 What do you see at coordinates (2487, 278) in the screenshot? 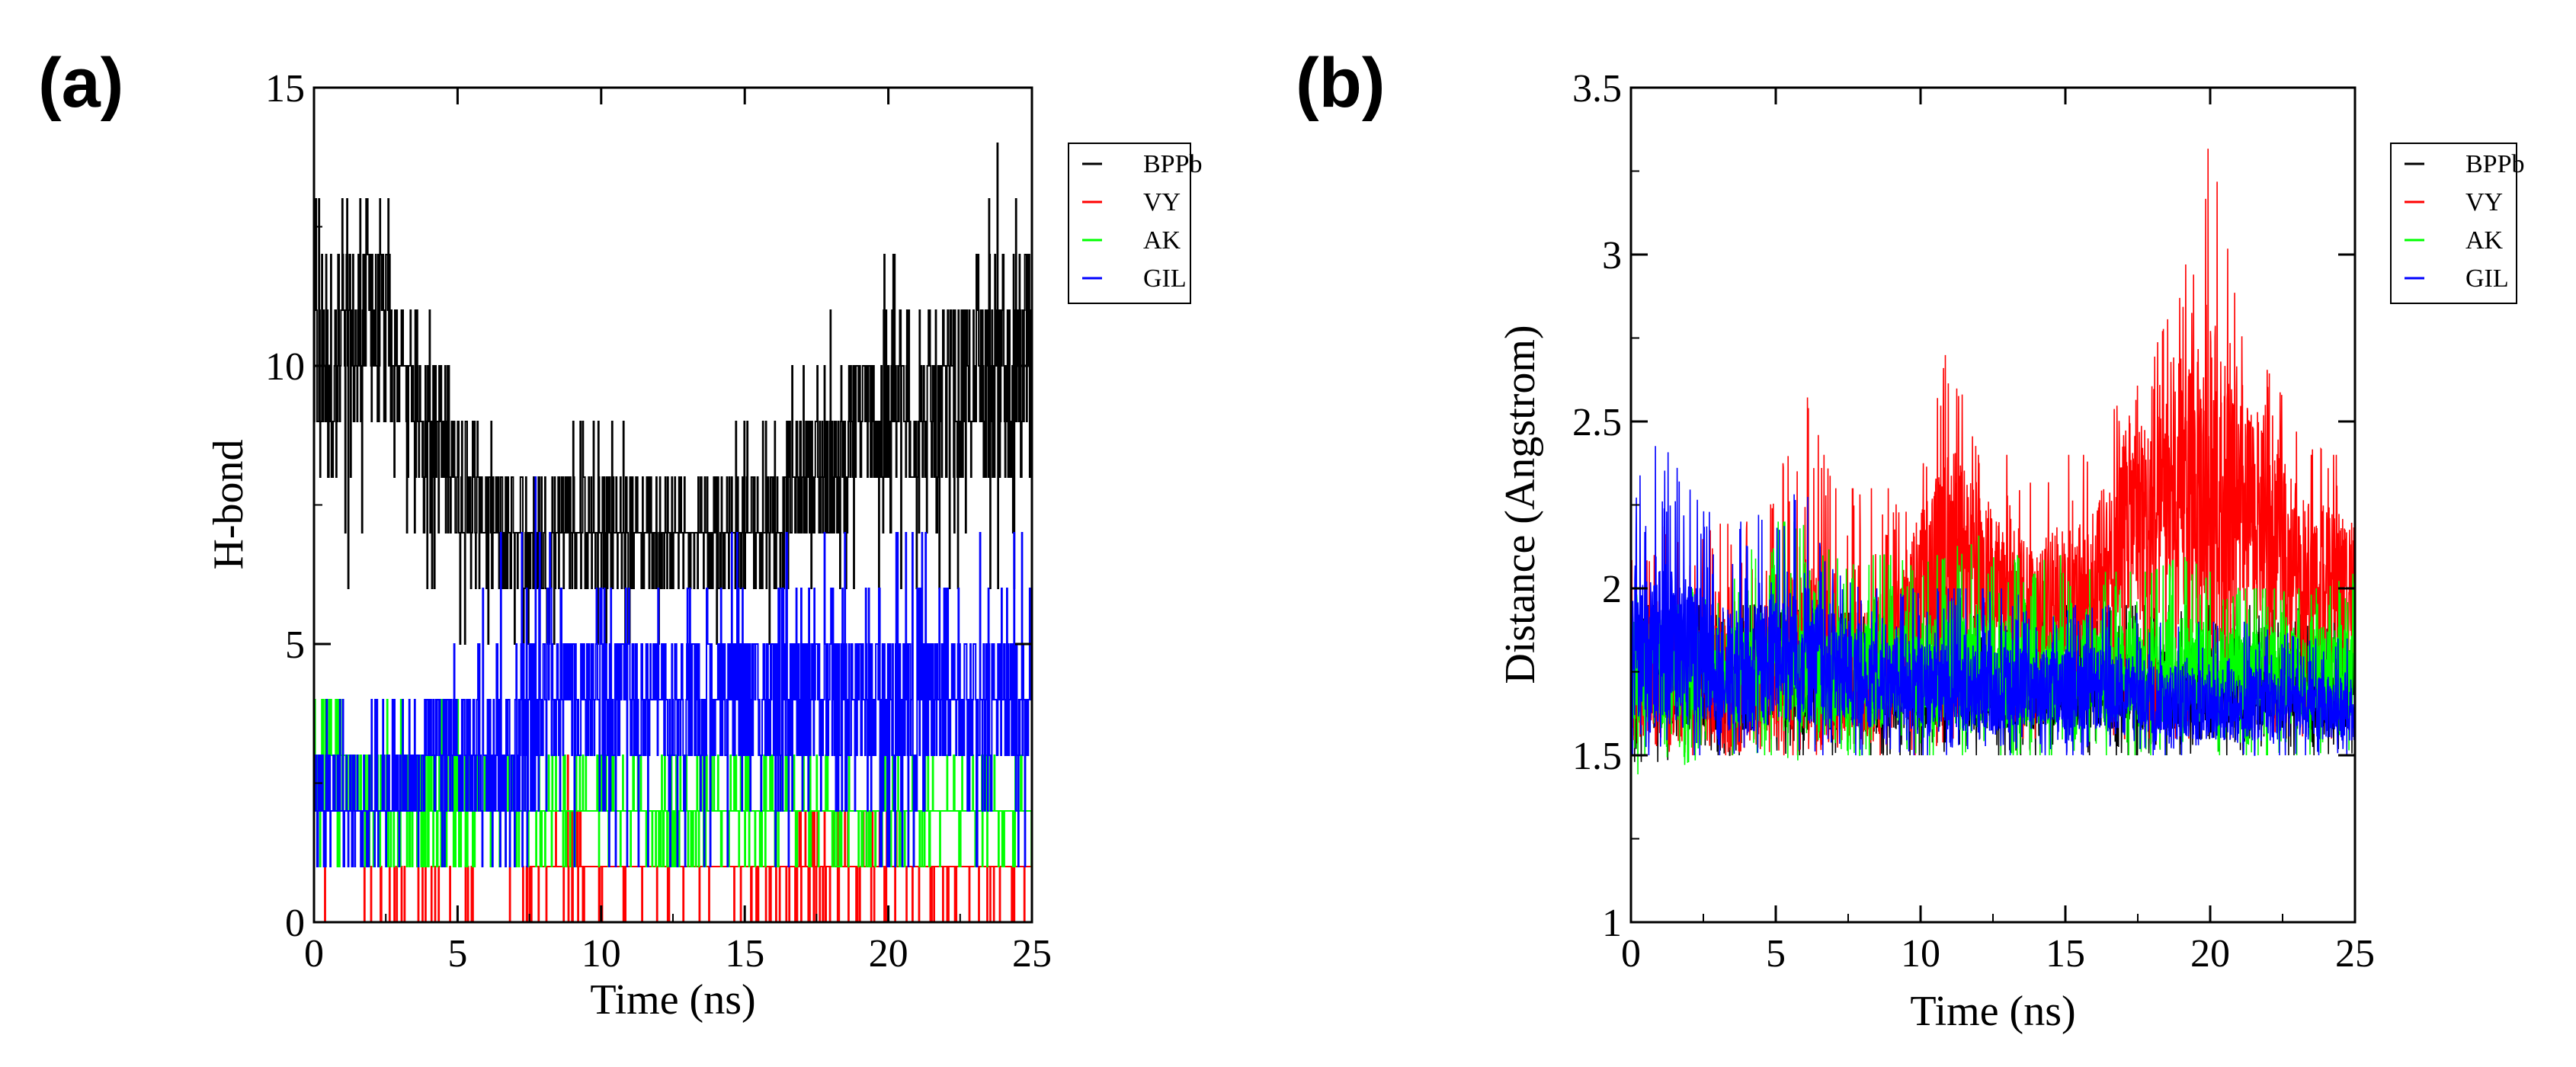
I see `legend-b-label-gil: GIL` at bounding box center [2487, 278].